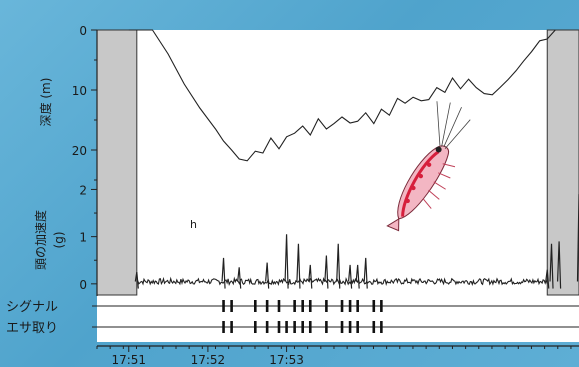 This screenshot has height=367, width=579. What do you see at coordinates (338, 320) in the screenshot?
I see `event-background` at bounding box center [338, 320].